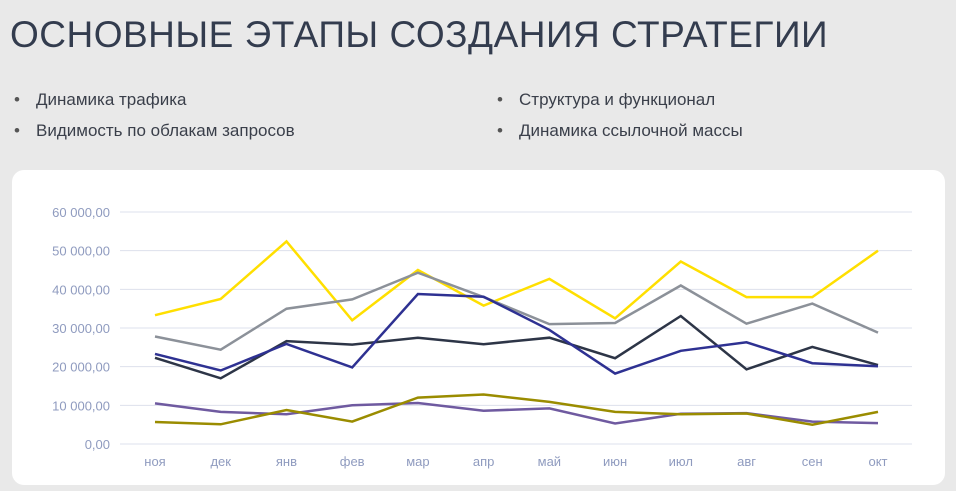 This screenshot has height=491, width=956. What do you see at coordinates (81, 405) in the screenshot?
I see `y-tick-label: 10 000,00` at bounding box center [81, 405].